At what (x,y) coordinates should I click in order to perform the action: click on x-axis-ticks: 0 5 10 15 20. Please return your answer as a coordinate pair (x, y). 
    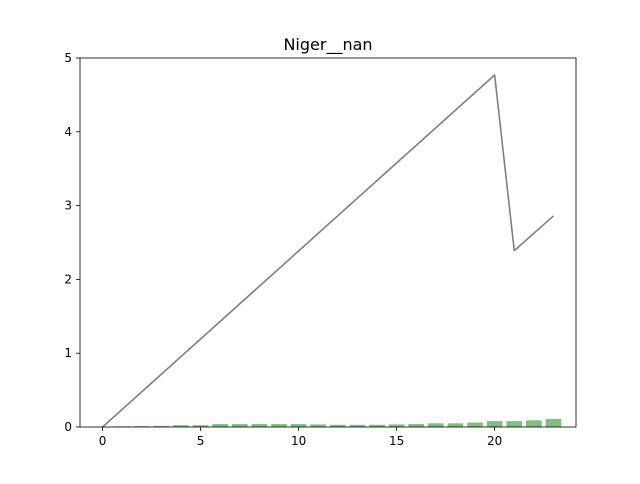
    Looking at the image, I should click on (300, 437).